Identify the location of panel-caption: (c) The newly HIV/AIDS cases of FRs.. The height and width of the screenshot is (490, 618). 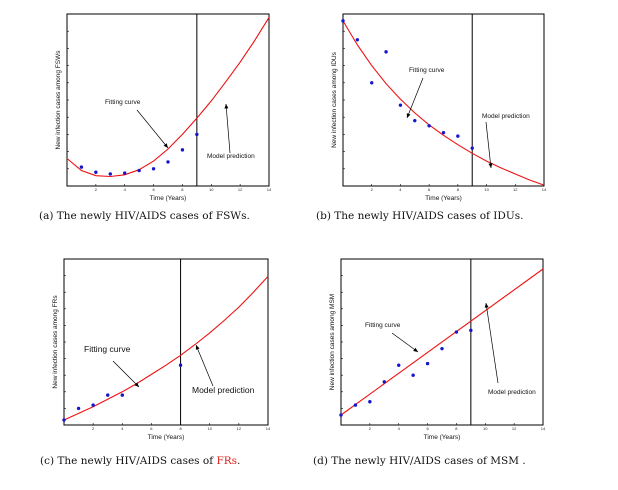
(140, 461).